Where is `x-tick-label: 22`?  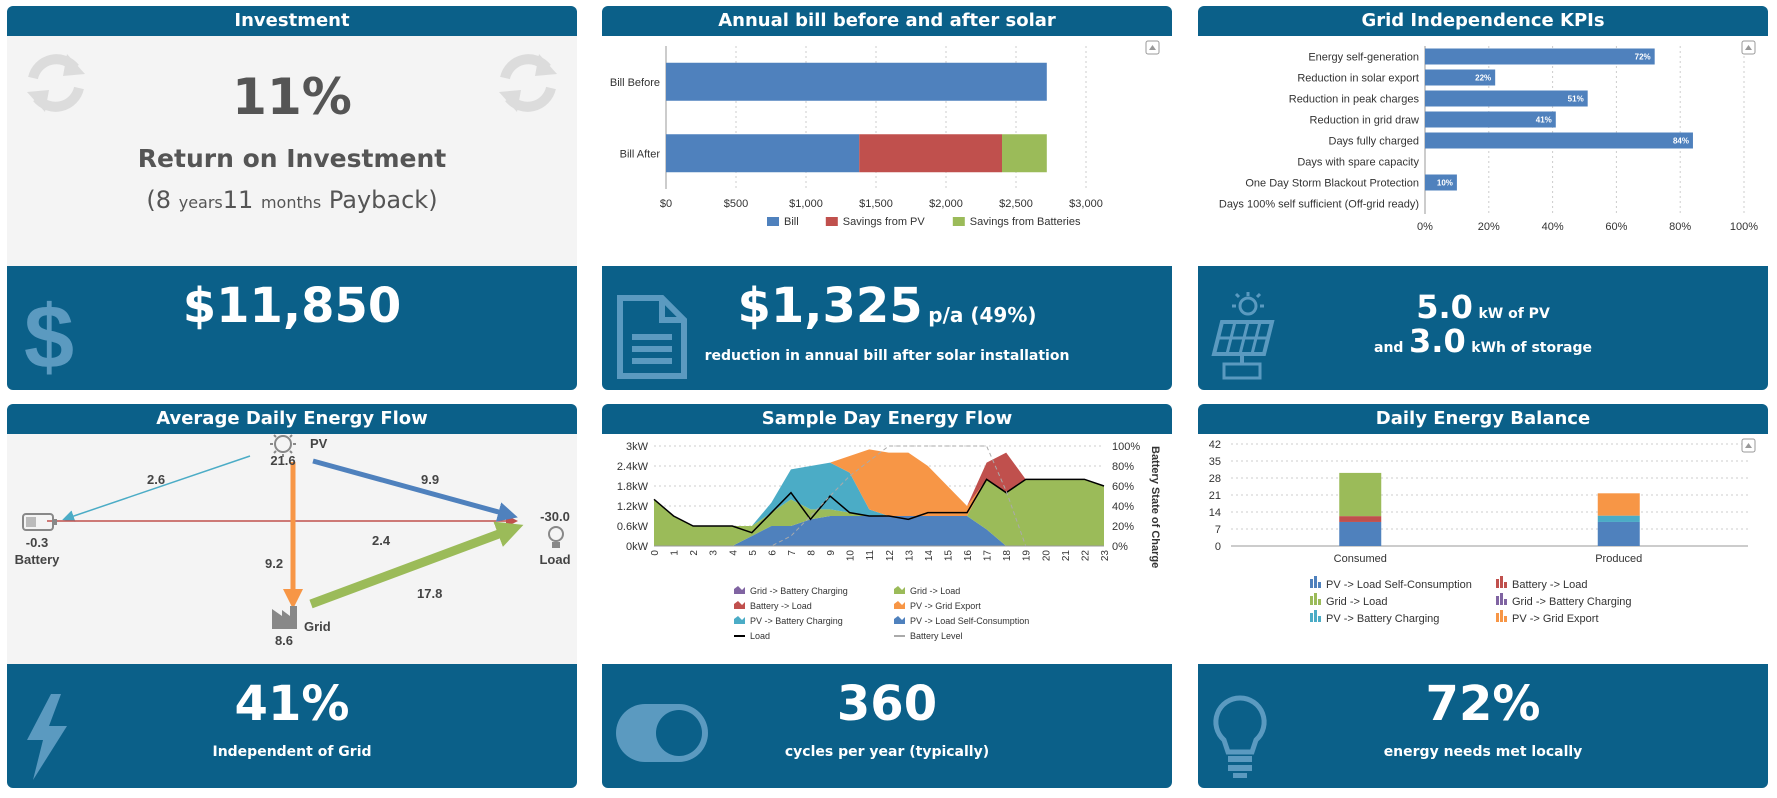
x-tick-label: 22 is located at coordinates (1085, 556).